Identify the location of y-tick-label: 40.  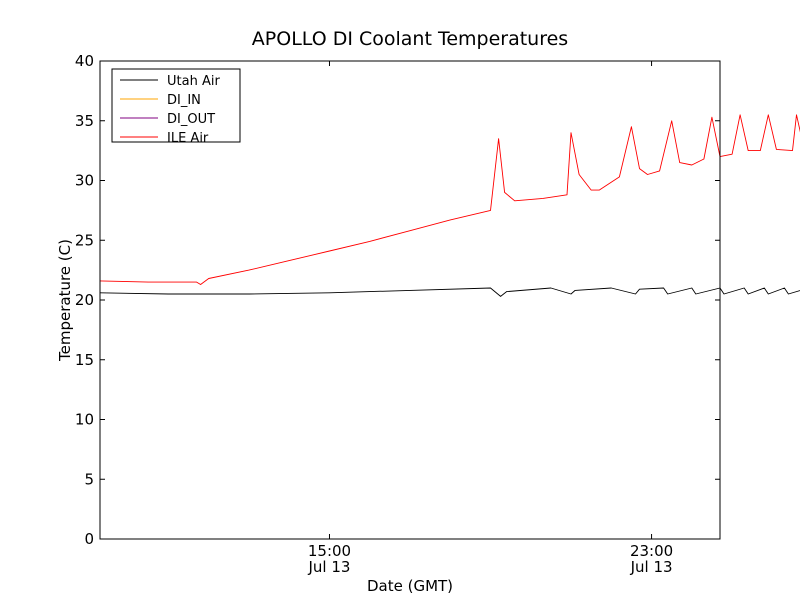
(84, 61).